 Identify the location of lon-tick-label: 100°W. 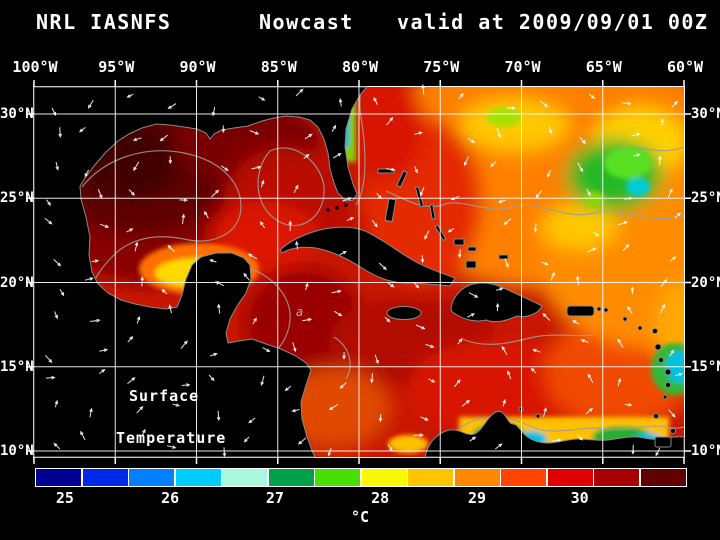
(35, 67).